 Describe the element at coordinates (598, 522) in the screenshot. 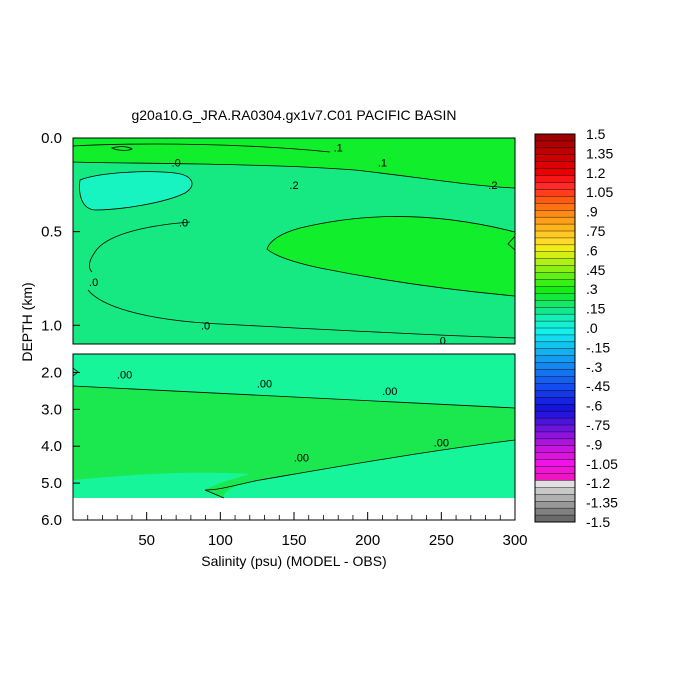

I see `colorbar-label: -1.5` at that location.